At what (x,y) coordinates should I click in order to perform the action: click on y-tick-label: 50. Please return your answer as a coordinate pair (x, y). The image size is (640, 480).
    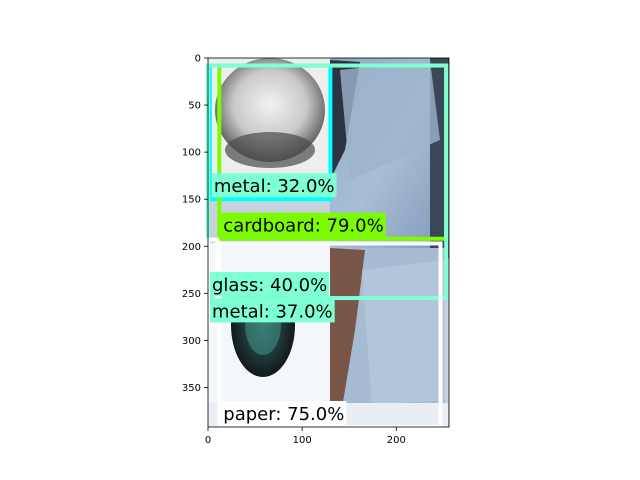
    Looking at the image, I should click on (194, 106).